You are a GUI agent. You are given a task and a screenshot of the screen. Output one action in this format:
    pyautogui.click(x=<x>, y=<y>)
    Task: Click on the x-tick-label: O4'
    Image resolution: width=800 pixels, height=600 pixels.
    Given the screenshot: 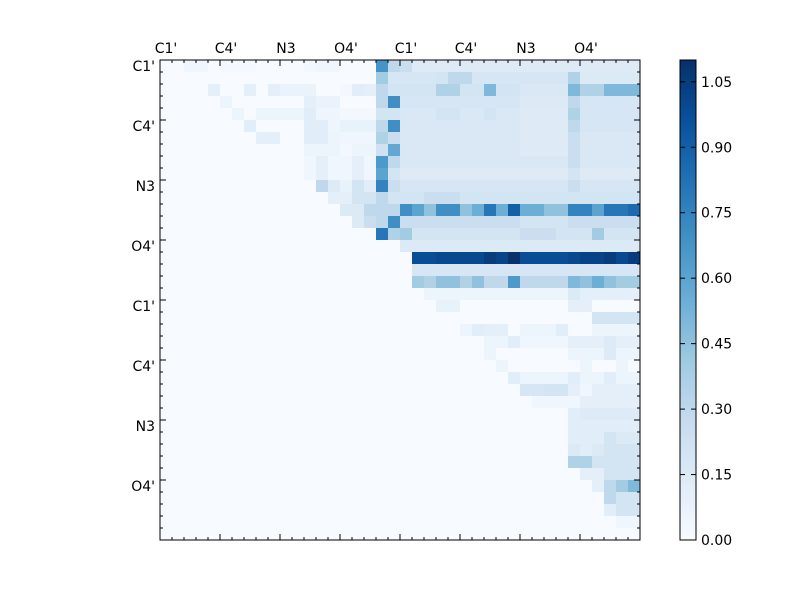 What is the action you would take?
    pyautogui.click(x=586, y=49)
    